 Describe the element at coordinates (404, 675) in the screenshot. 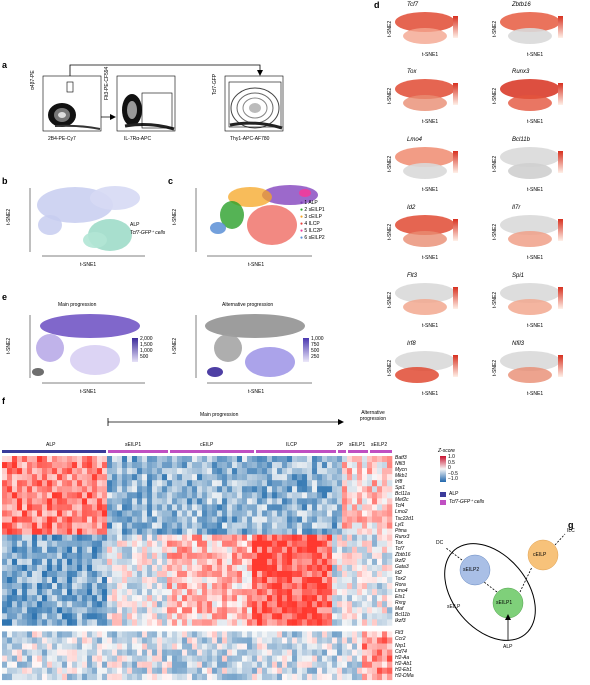

I see `panel-f-gene-label: H2-DMa` at that location.